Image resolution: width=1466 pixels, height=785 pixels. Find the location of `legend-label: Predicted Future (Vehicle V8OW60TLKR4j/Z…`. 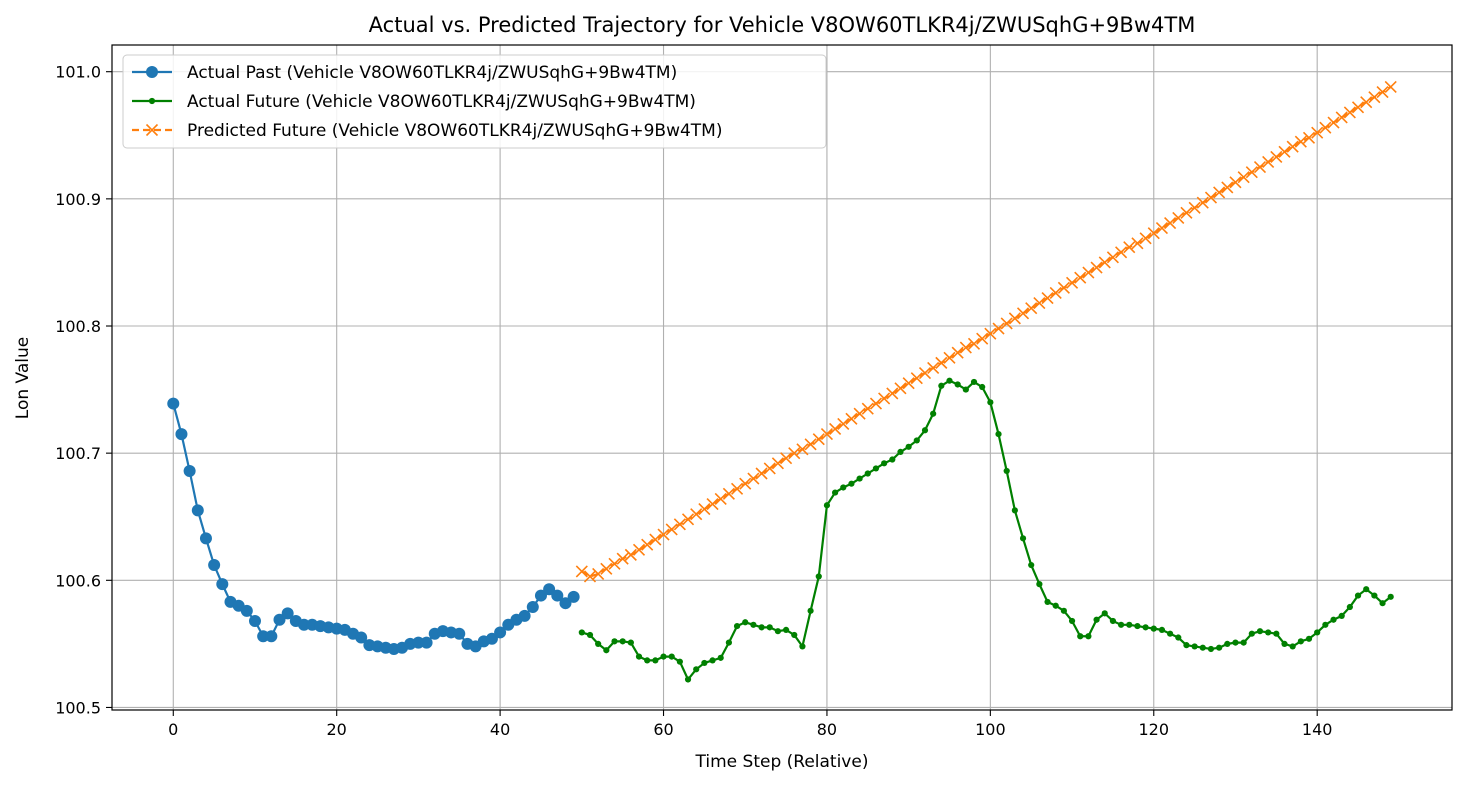

legend-label: Predicted Future (Vehicle V8OW60TLKR4j/Z… is located at coordinates (454, 131).